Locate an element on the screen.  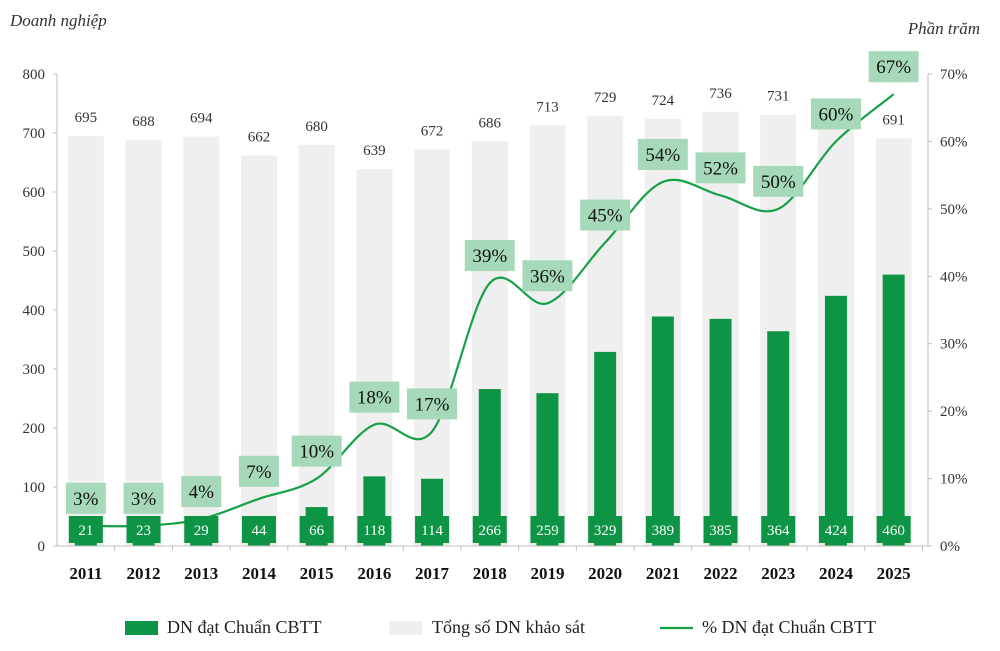
x-tick-label: 2025 is located at coordinates (894, 573).